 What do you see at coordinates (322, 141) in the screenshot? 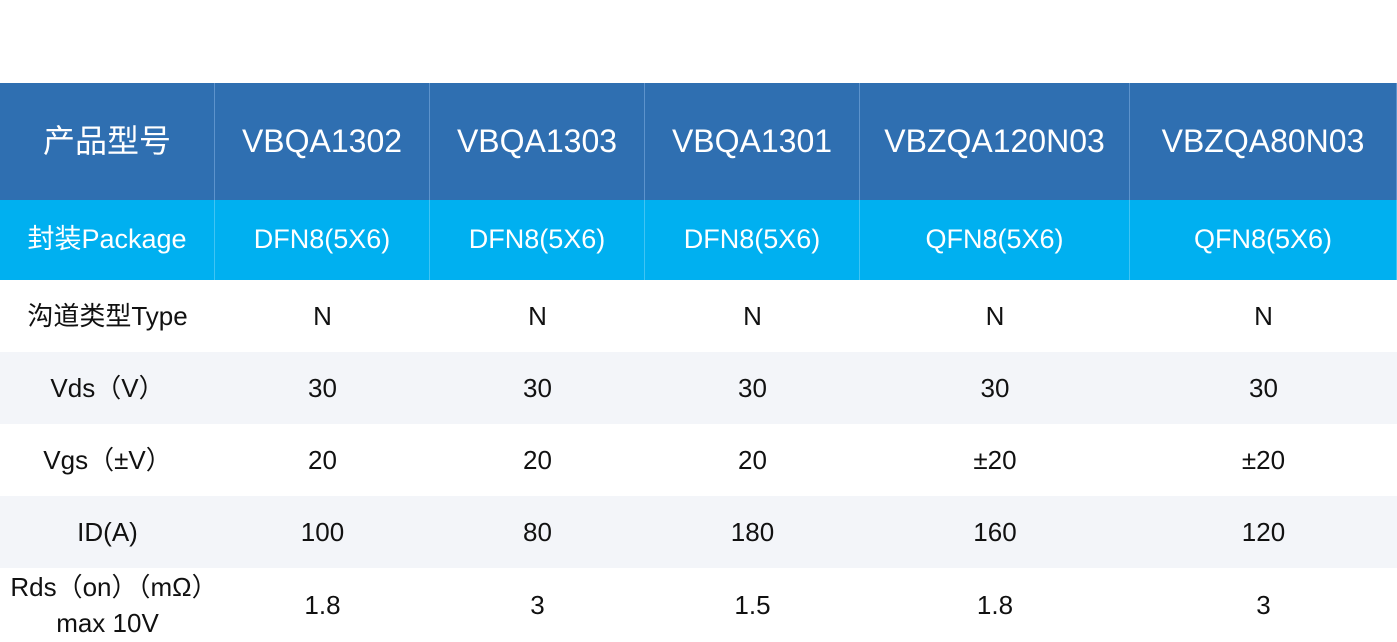
I see `header-cell: VBQA1302` at bounding box center [322, 141].